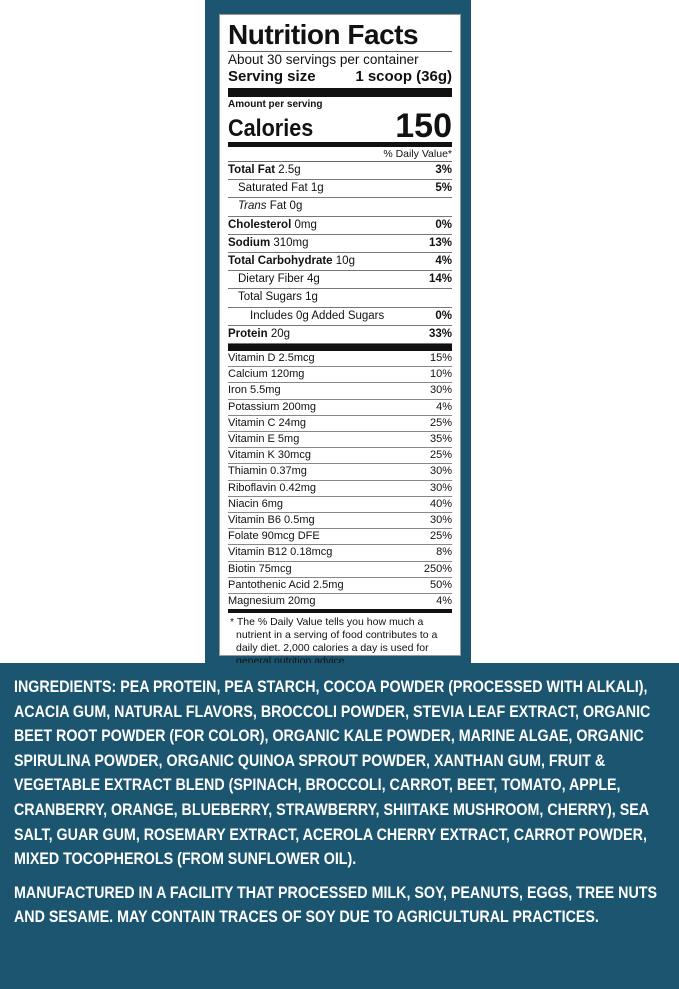 The image size is (679, 989). What do you see at coordinates (340, 424) in the screenshot?
I see `vitamin-row: Vitamin C 24mg 25%` at bounding box center [340, 424].